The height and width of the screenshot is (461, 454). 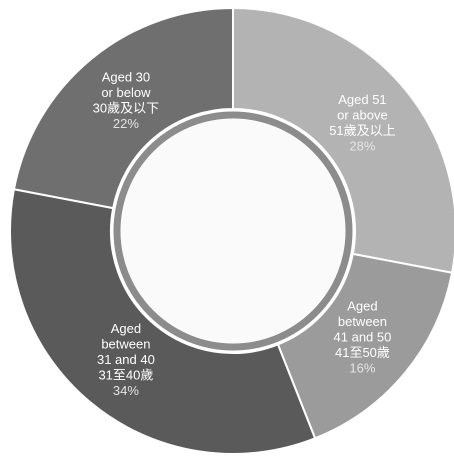 What do you see at coordinates (362, 130) in the screenshot?
I see `segment-label: 51歲及以上` at bounding box center [362, 130].